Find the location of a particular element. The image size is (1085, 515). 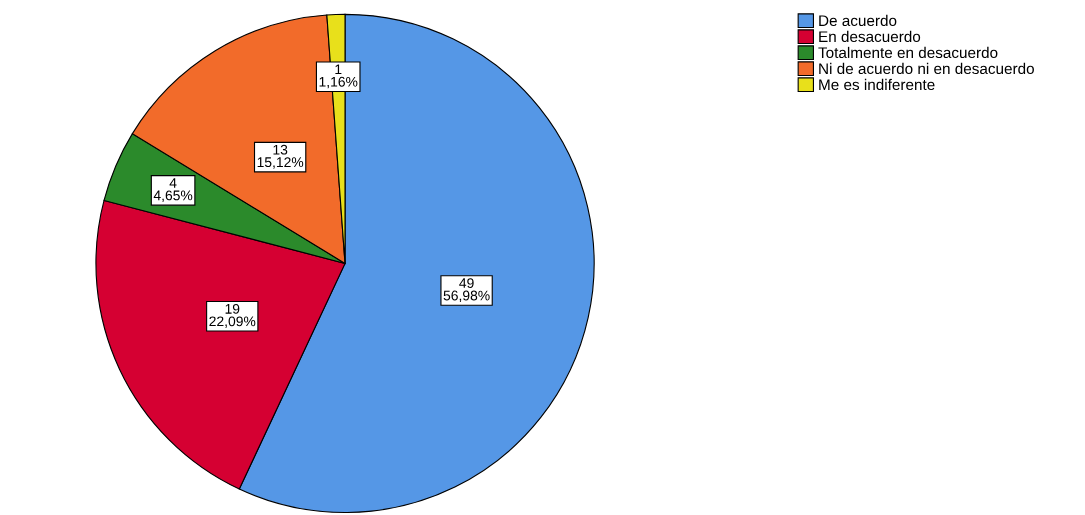

legend-label: Ni de acuerdo ni en desacuerdo is located at coordinates (926, 68).